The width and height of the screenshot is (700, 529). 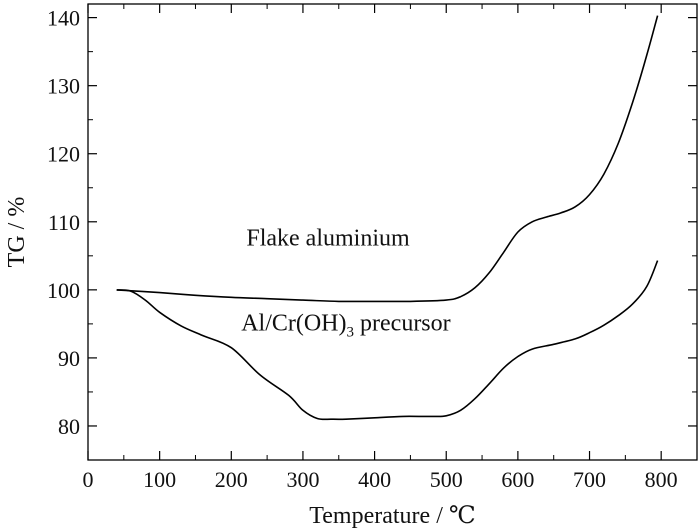 I want to click on y-tick-label: 140, so click(x=63, y=18).